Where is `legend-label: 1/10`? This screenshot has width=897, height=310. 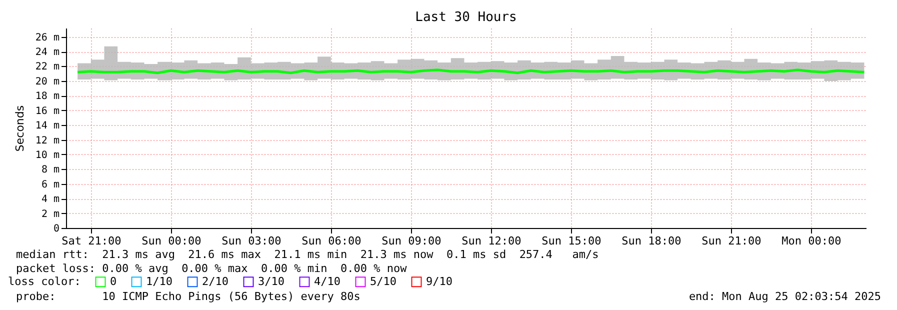 legend-label: 1/10 is located at coordinates (159, 281).